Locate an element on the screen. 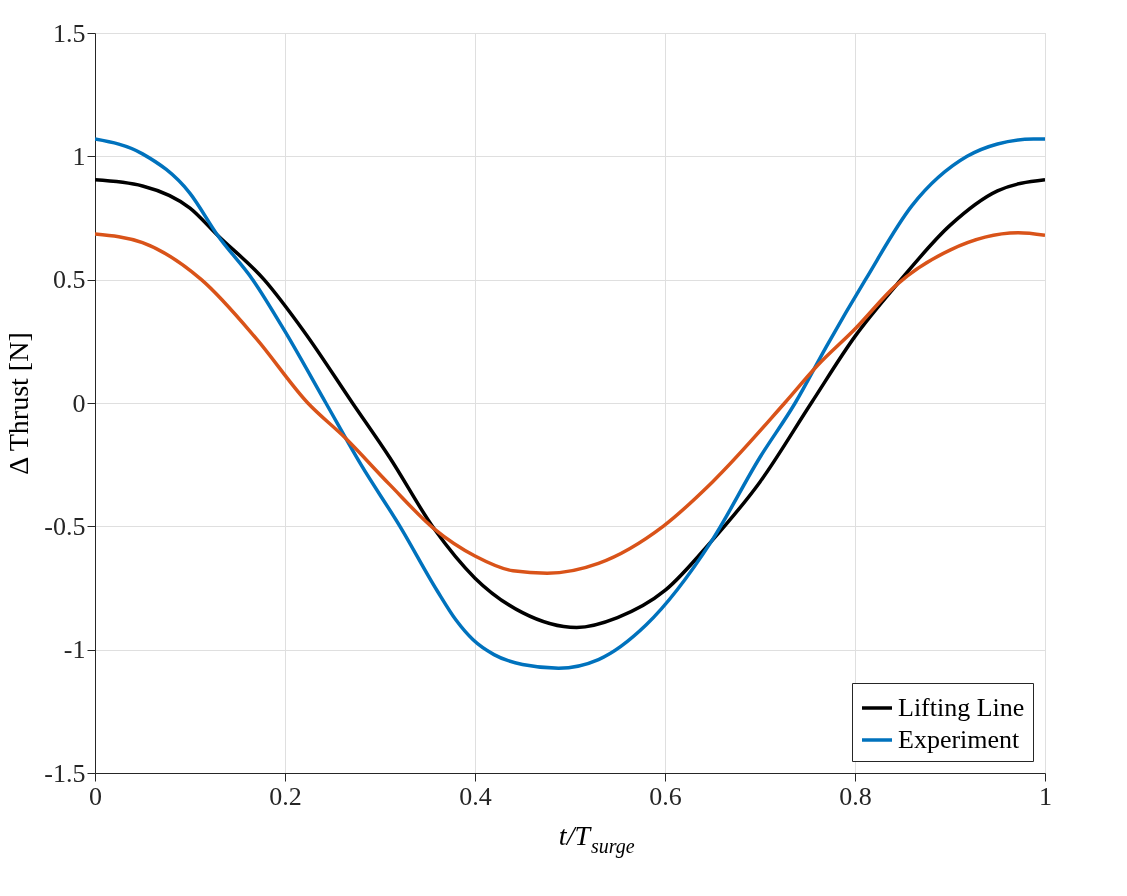 The height and width of the screenshot is (896, 1127). y-tick-label: 1.5 is located at coordinates (69, 33).